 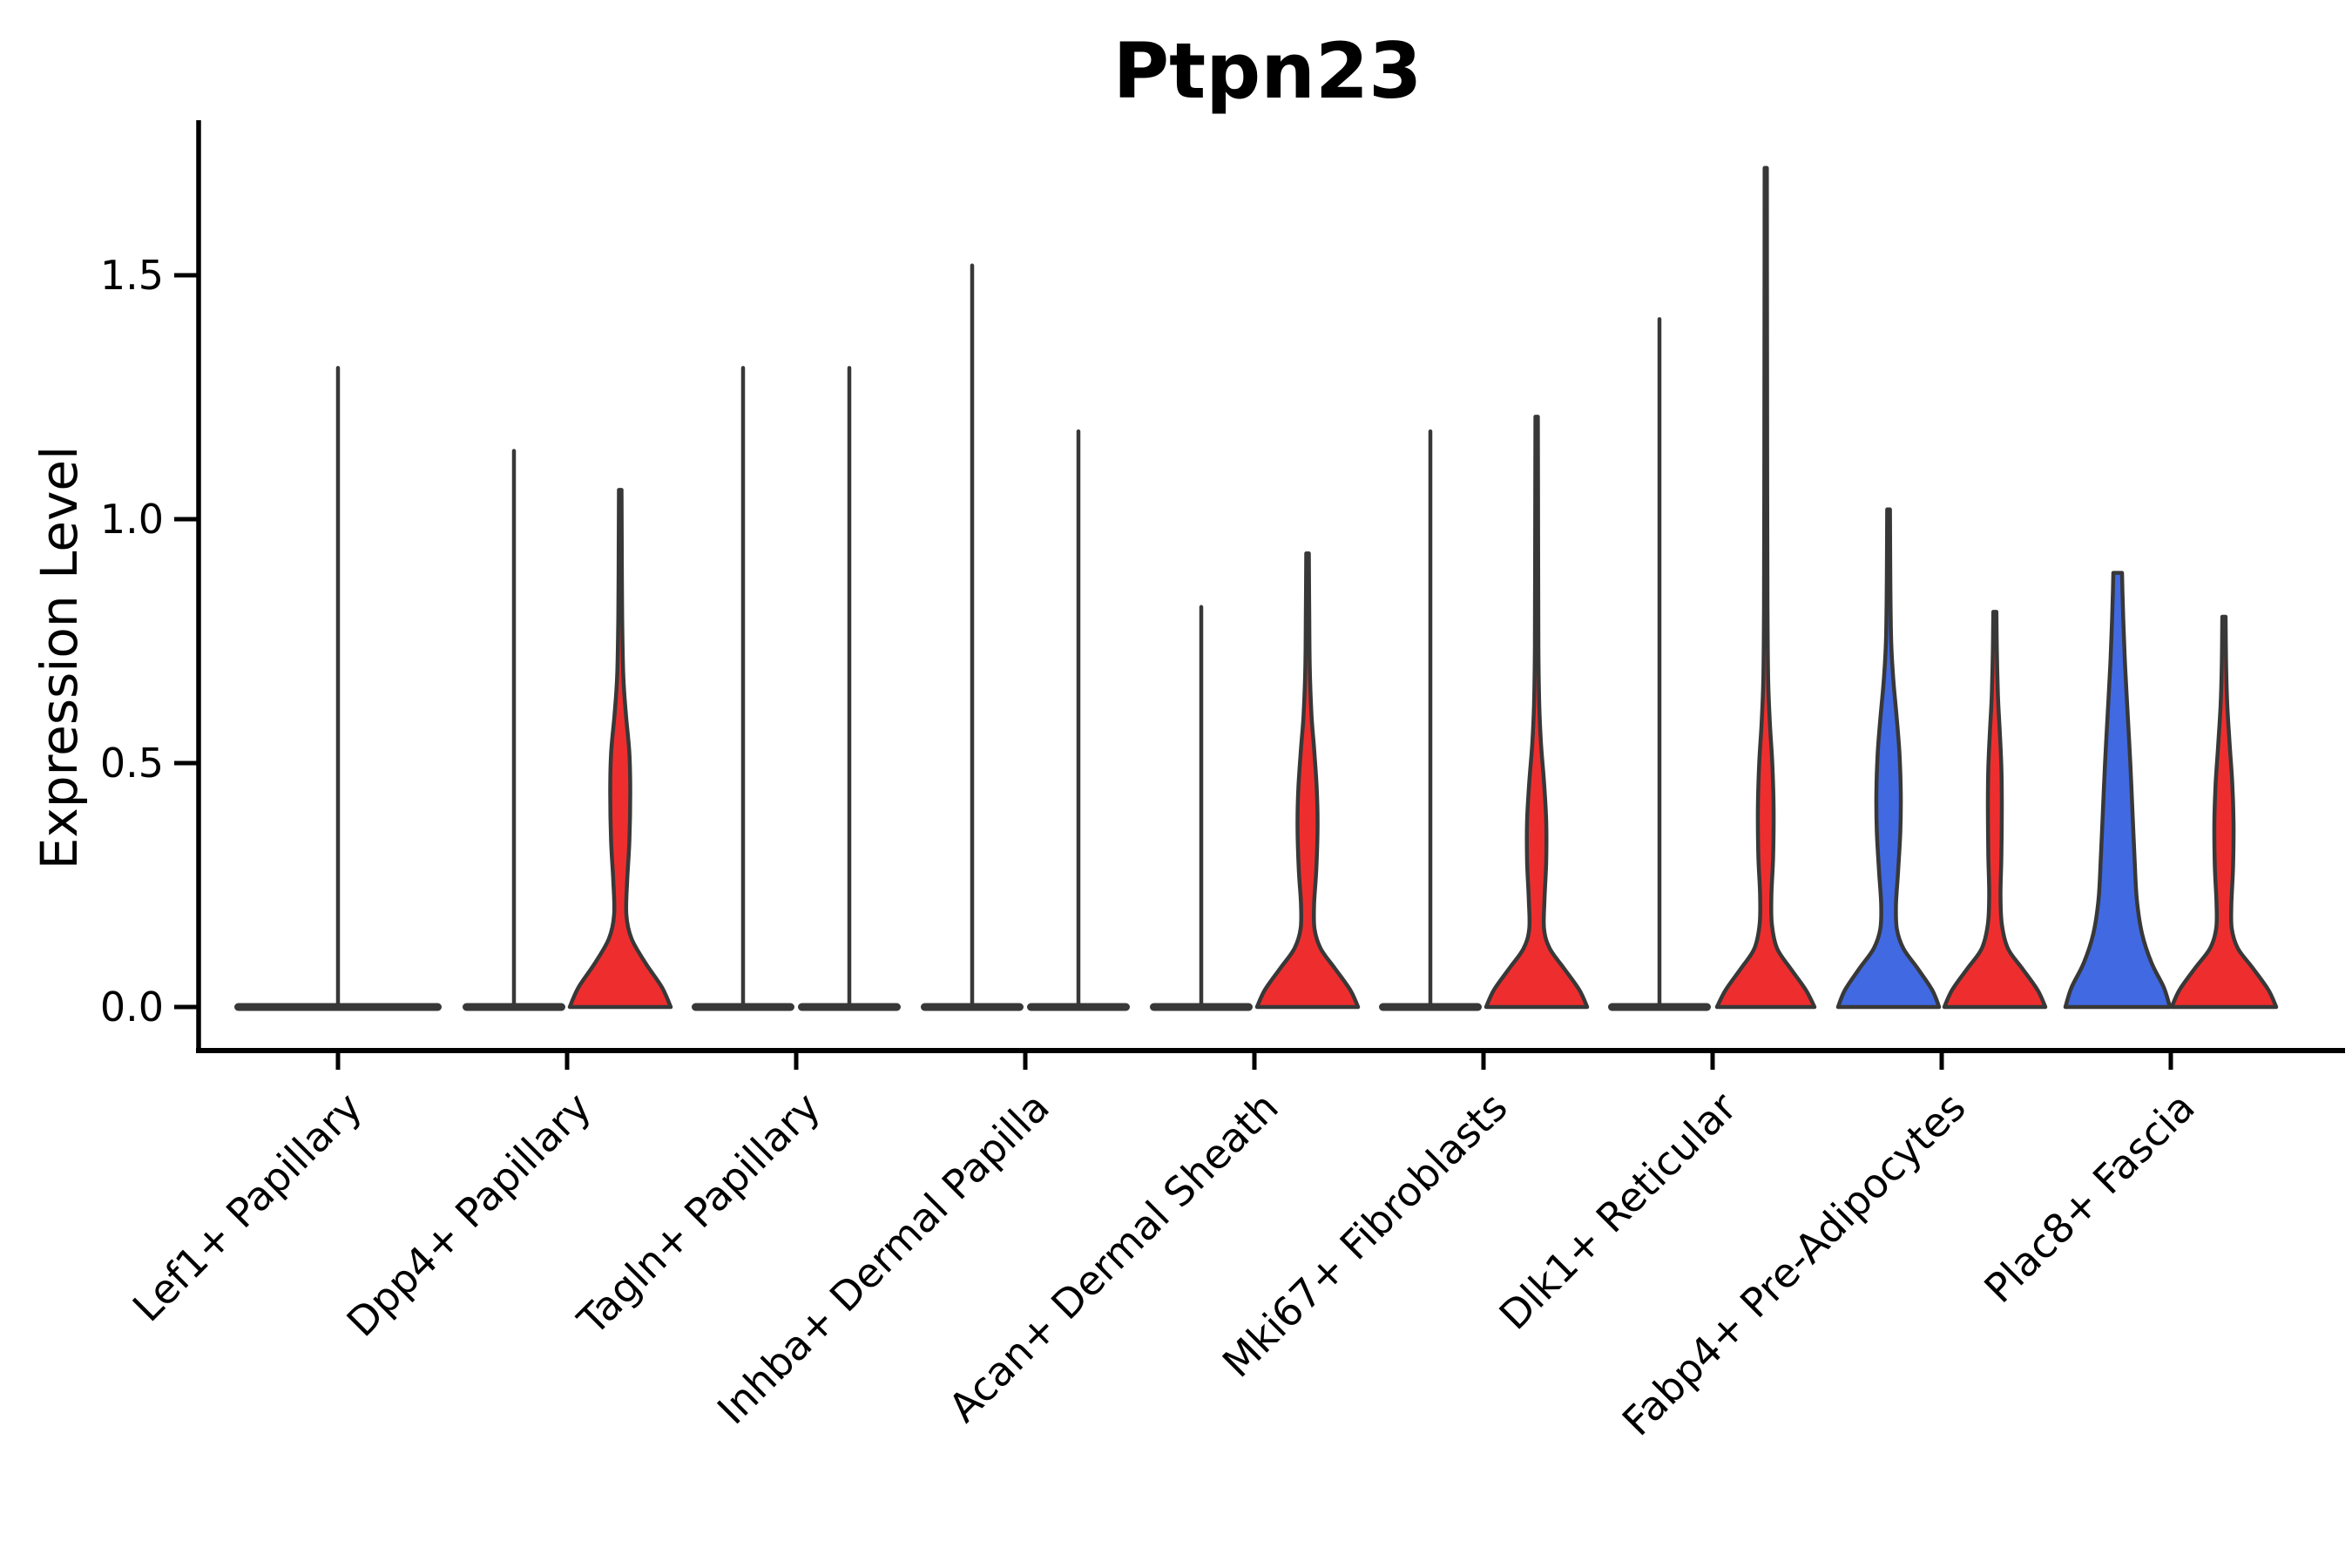 I want to click on y-tick-label: 0.5, so click(x=132, y=763).